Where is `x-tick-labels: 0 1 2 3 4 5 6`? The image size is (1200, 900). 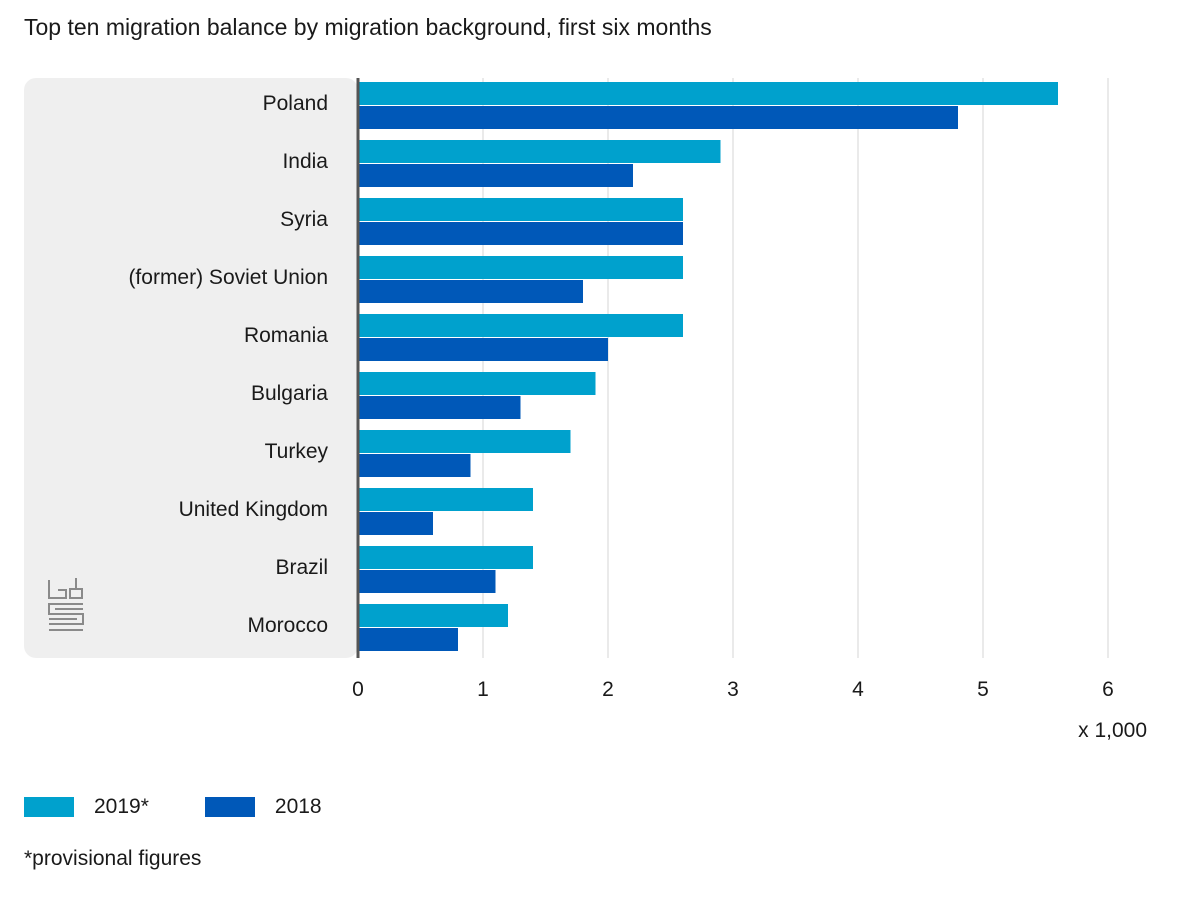
x-tick-labels: 0 1 2 3 4 5 6 is located at coordinates (733, 689).